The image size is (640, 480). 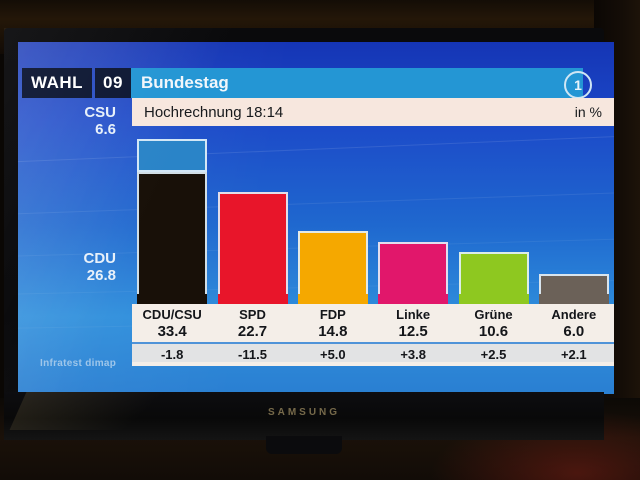 I want to click on bar-segment-cdu, so click(x=172, y=237).